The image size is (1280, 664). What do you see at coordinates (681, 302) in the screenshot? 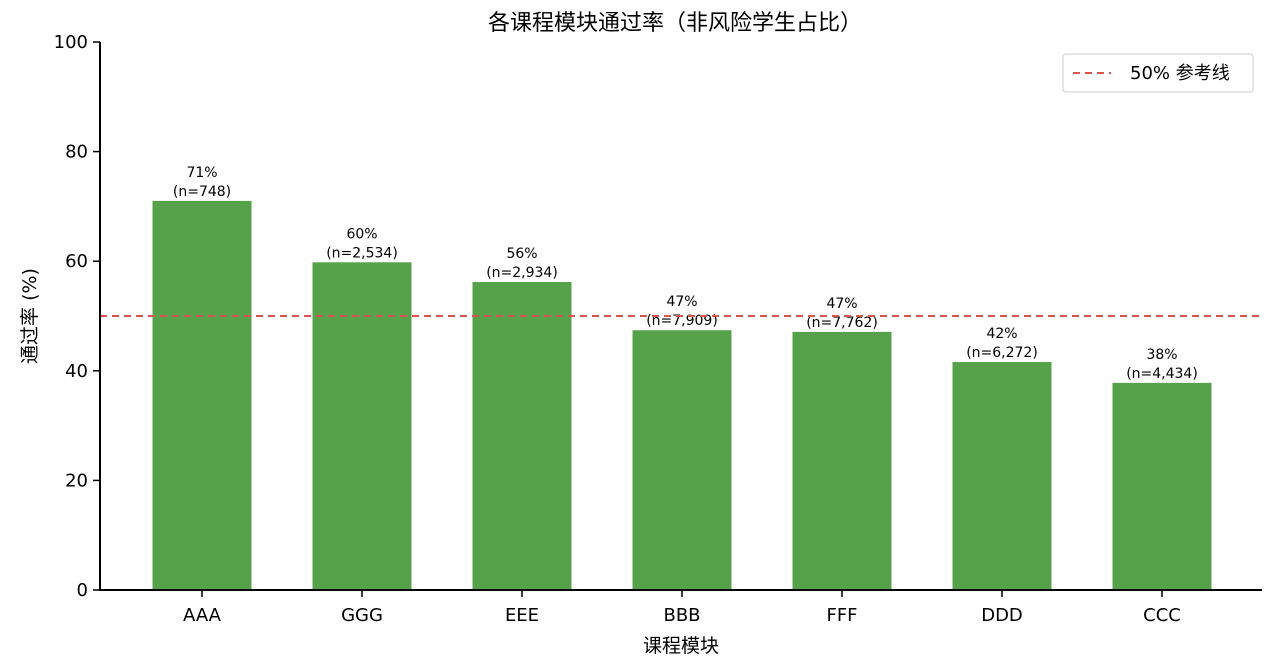
I see `data-label-value-bbb: 47%` at bounding box center [681, 302].